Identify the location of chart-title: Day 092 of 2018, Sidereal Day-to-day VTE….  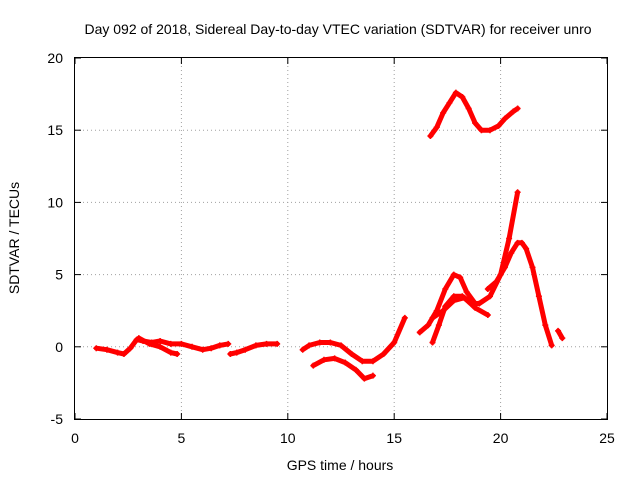
(337, 29).